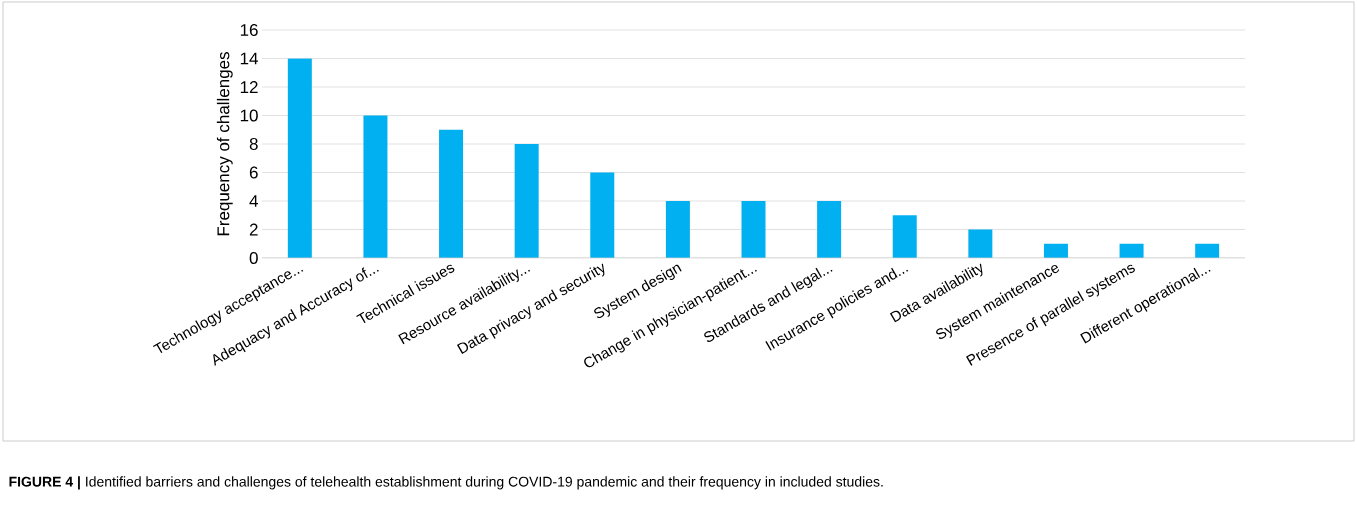 The image size is (1357, 511). What do you see at coordinates (253, 172) in the screenshot?
I see `y-tick-label: 6` at bounding box center [253, 172].